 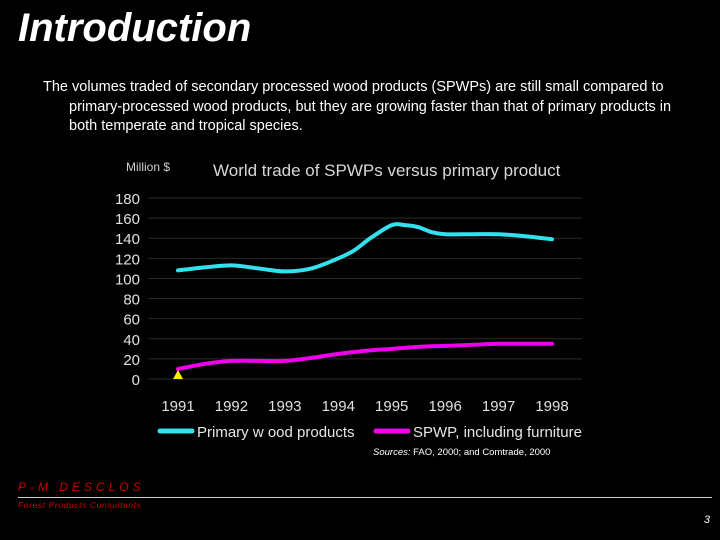 I want to click on legend-label-0: Primary w ood products, so click(x=276, y=432).